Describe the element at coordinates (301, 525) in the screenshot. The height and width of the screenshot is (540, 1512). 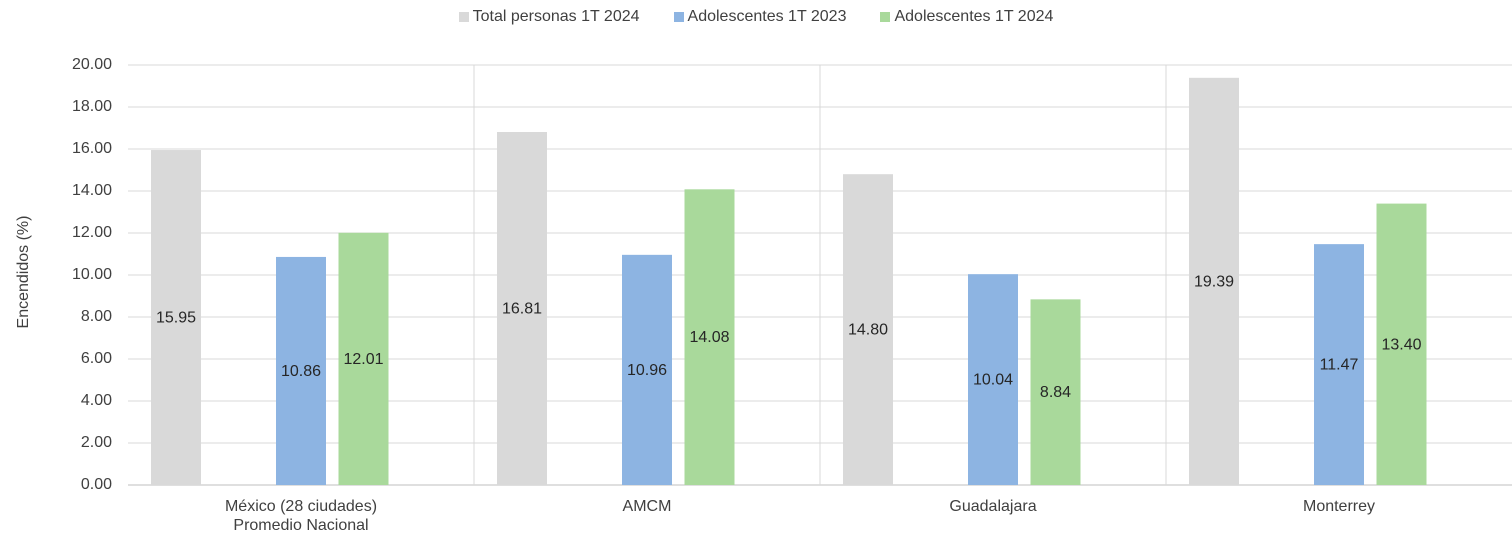
I see `x-tick-label-line: Promedio Nacional` at that location.